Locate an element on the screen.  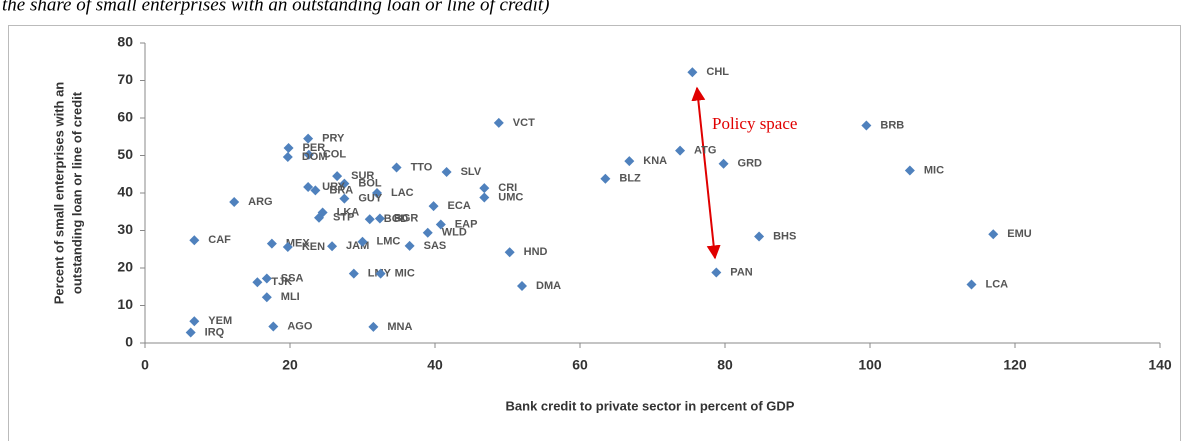
point-label: YEM is located at coordinates (220, 321).